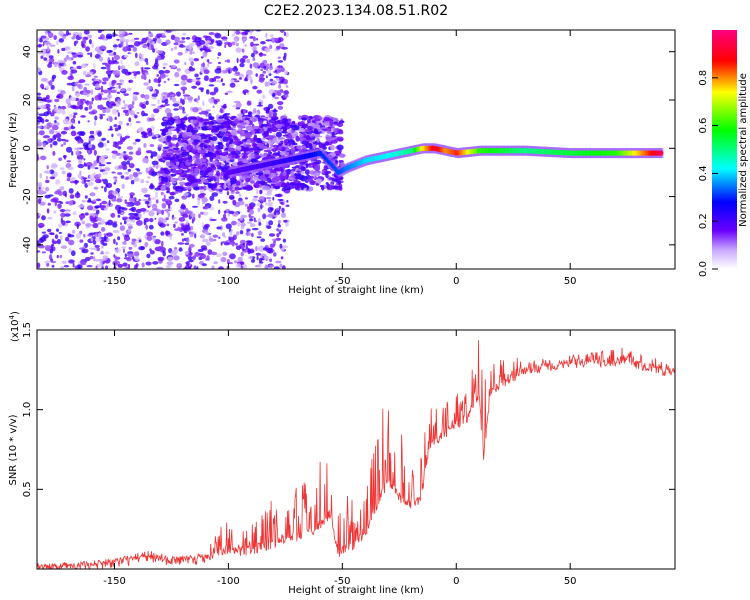 The width and height of the screenshot is (750, 600). Describe the element at coordinates (356, 11) in the screenshot. I see `figure-title: C2E2.2023.134.08.51.R02` at that location.